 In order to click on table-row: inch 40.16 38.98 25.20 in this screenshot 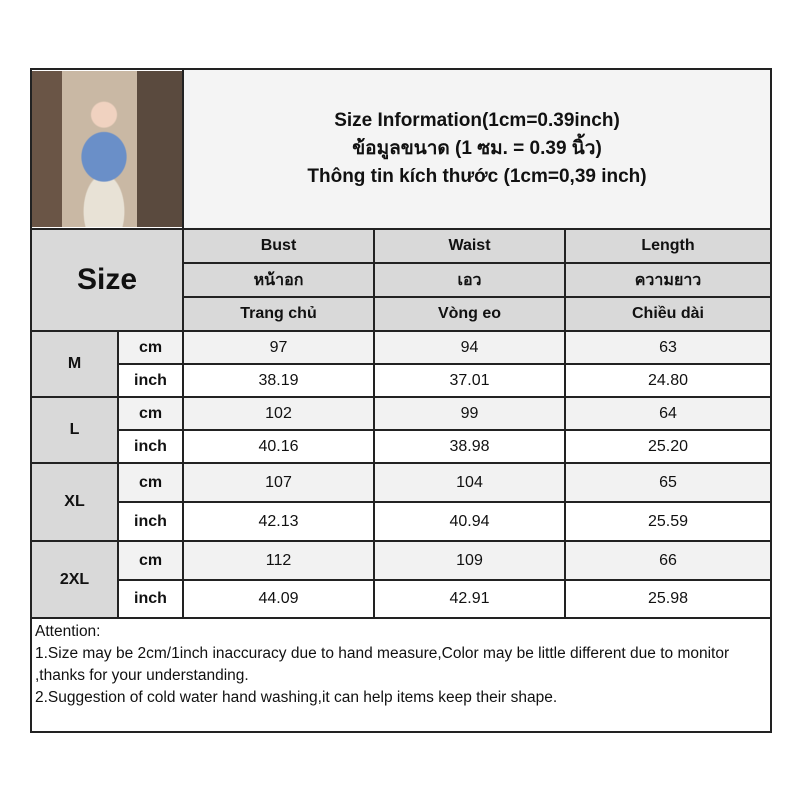, I will do `click(401, 446)`.